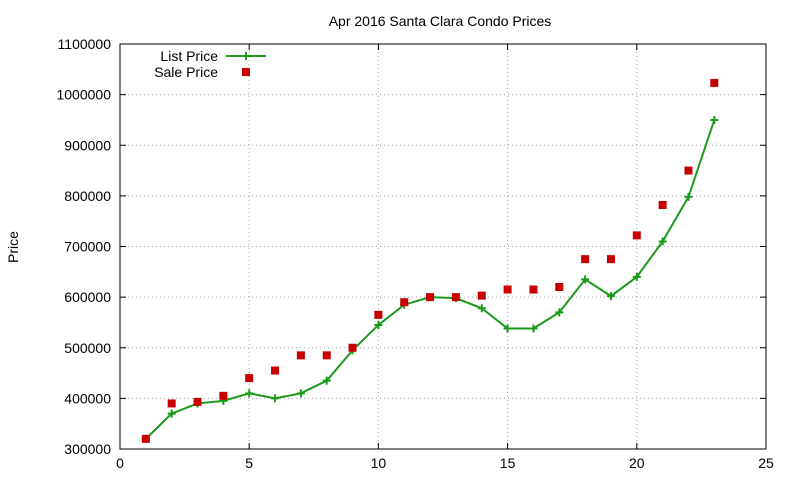  Describe the element at coordinates (87, 348) in the screenshot. I see `y-tick-label: 500000` at that location.